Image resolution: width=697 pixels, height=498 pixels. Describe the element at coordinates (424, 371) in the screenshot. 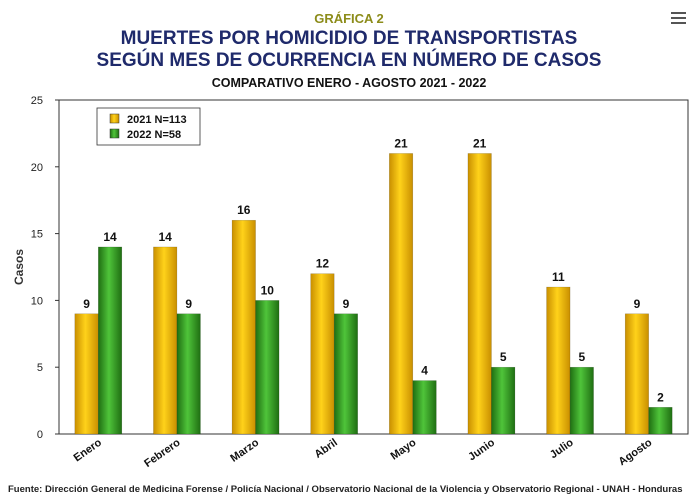

I see `data-label: 4` at that location.